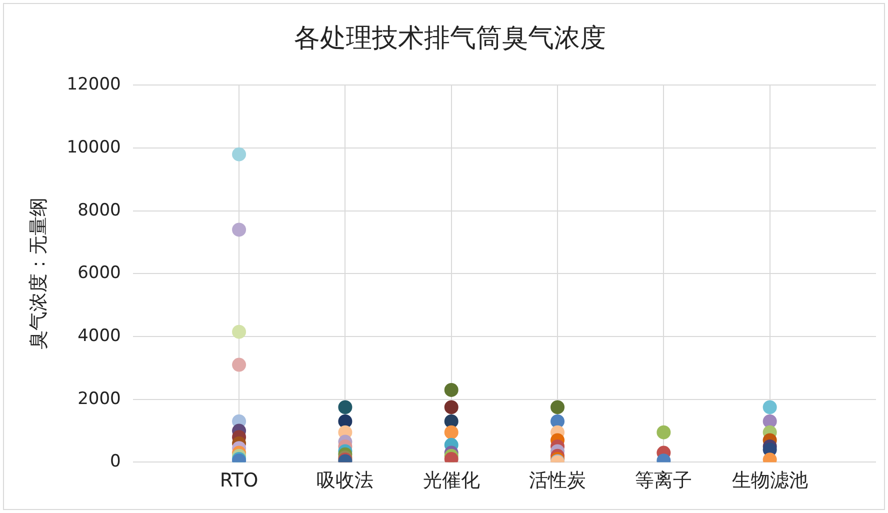 Image resolution: width=888 pixels, height=513 pixels. I want to click on y-tick-label: 4000, so click(99, 336).